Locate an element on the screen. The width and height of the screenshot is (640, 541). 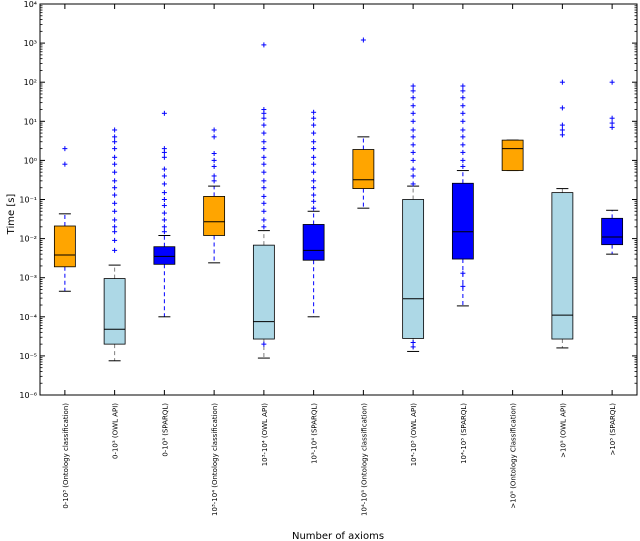
x-category-label: 10⁴-10⁵ (SPARQL) is located at coordinates (464, 433).